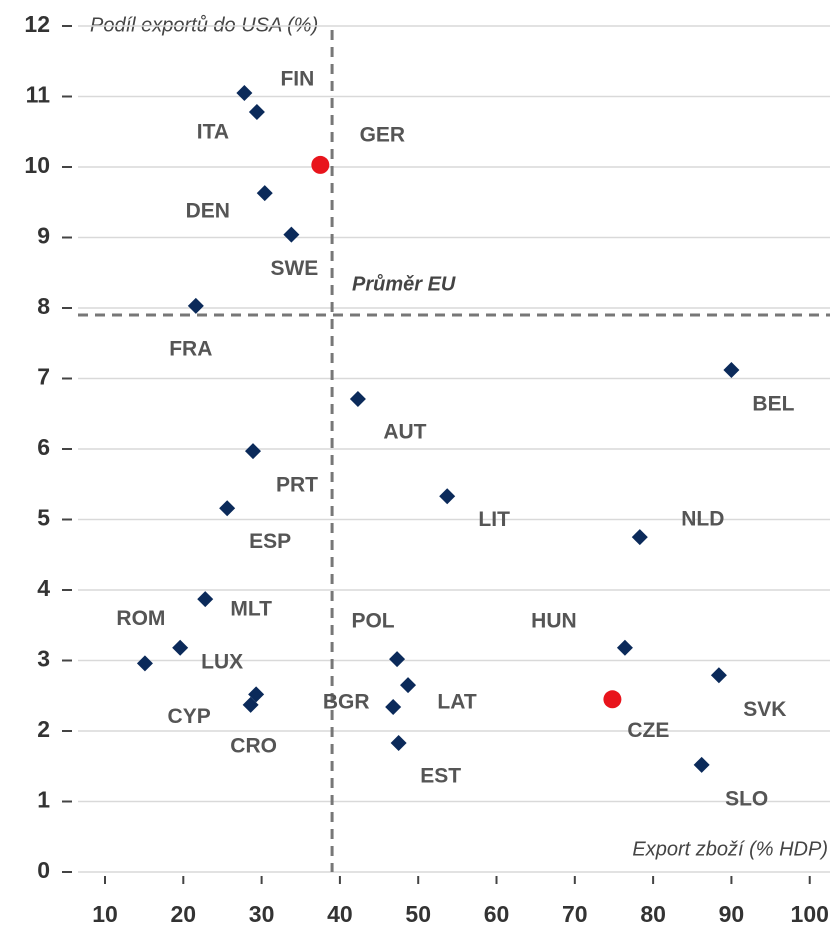  Describe the element at coordinates (43, 306) in the screenshot. I see `y-tick-label: 8` at that location.